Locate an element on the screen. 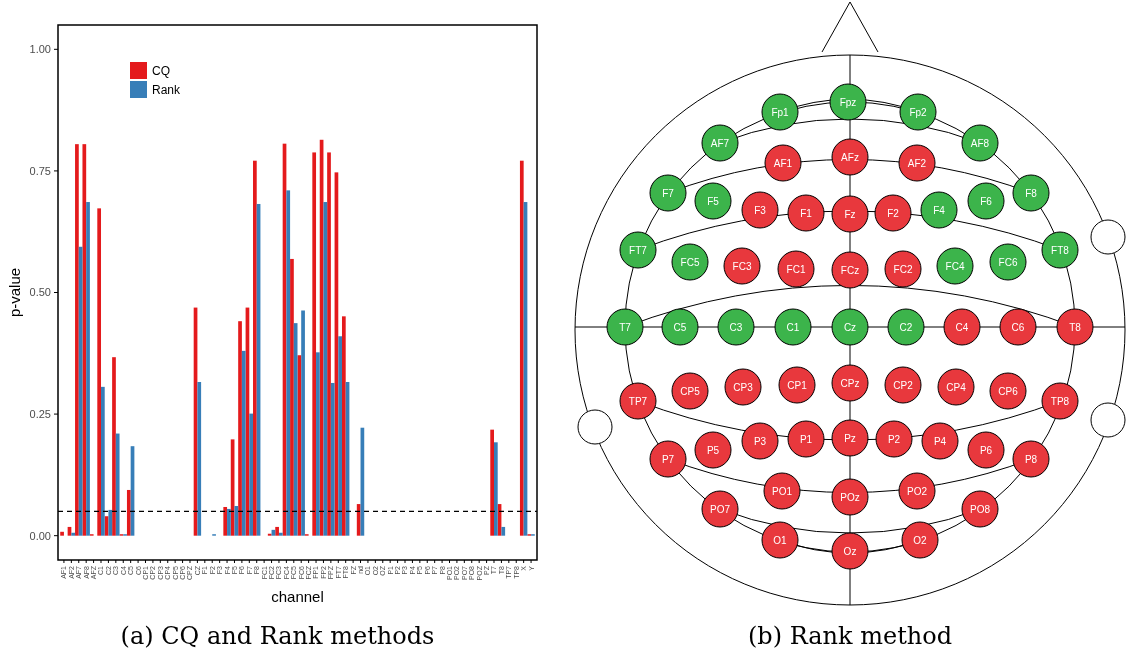 The width and height of the screenshot is (1128, 656). category-label: PO7 is located at coordinates (720, 509).